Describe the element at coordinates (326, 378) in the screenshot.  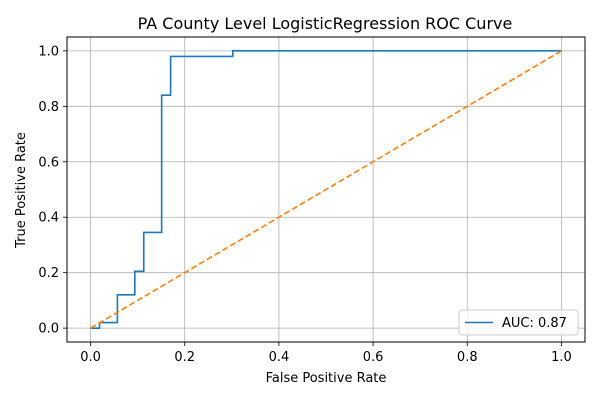
I see `x-axis-label: False Positive Rate` at that location.